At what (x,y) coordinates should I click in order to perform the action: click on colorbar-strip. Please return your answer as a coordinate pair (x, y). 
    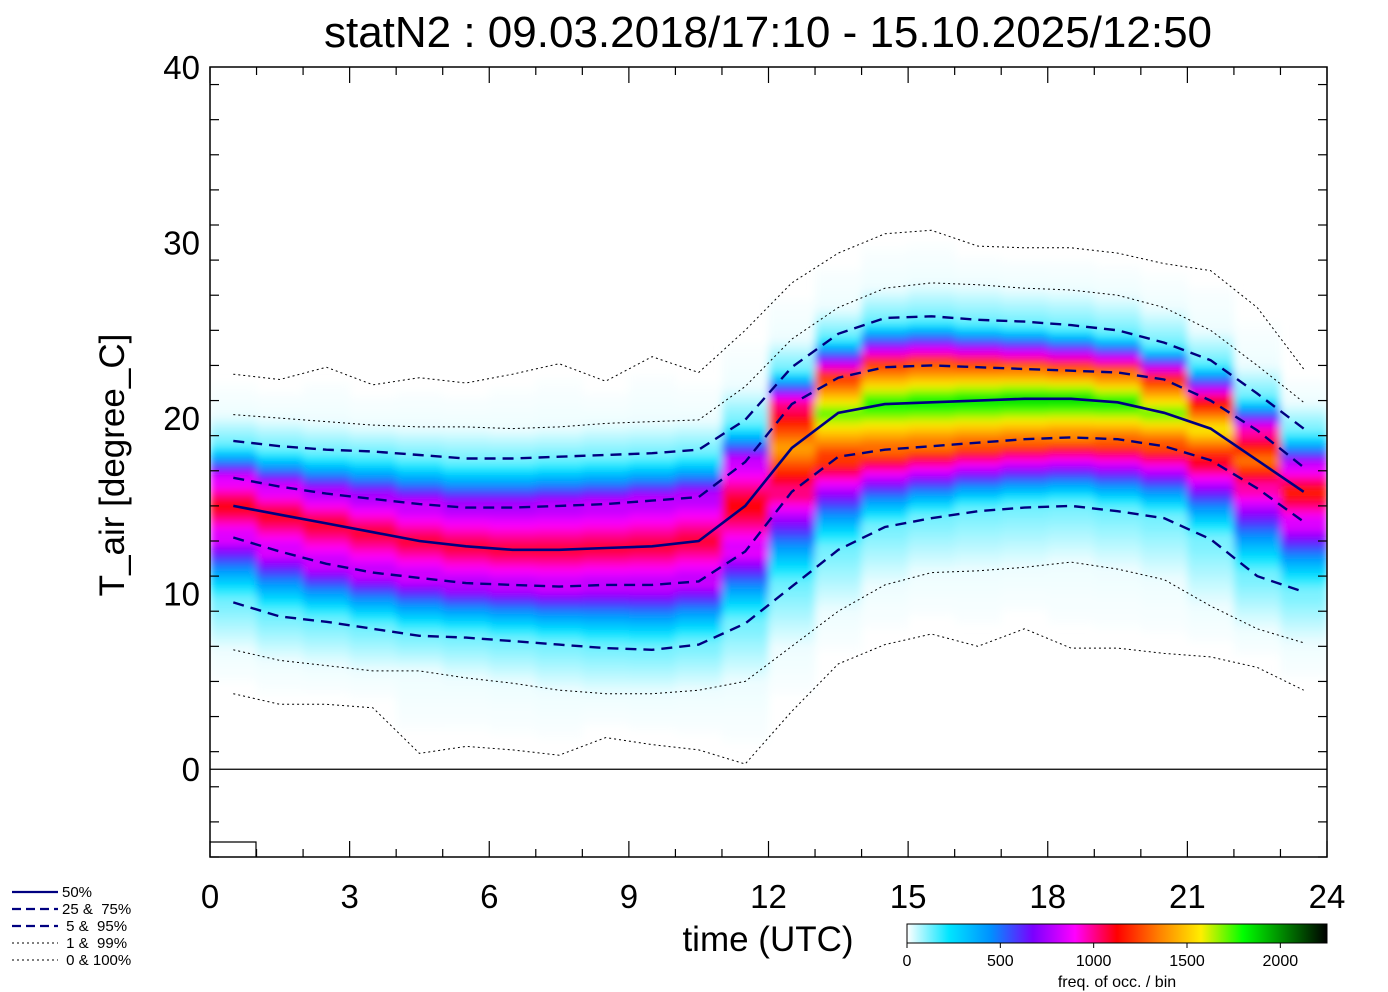
    Looking at the image, I should click on (1117, 933).